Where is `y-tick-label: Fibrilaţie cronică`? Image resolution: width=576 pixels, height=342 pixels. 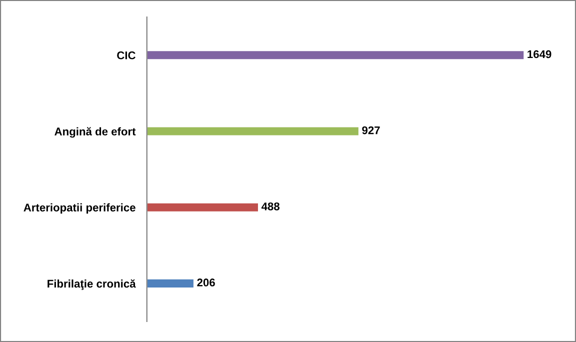
y-tick-label: Fibrilaţie cronică is located at coordinates (92, 284).